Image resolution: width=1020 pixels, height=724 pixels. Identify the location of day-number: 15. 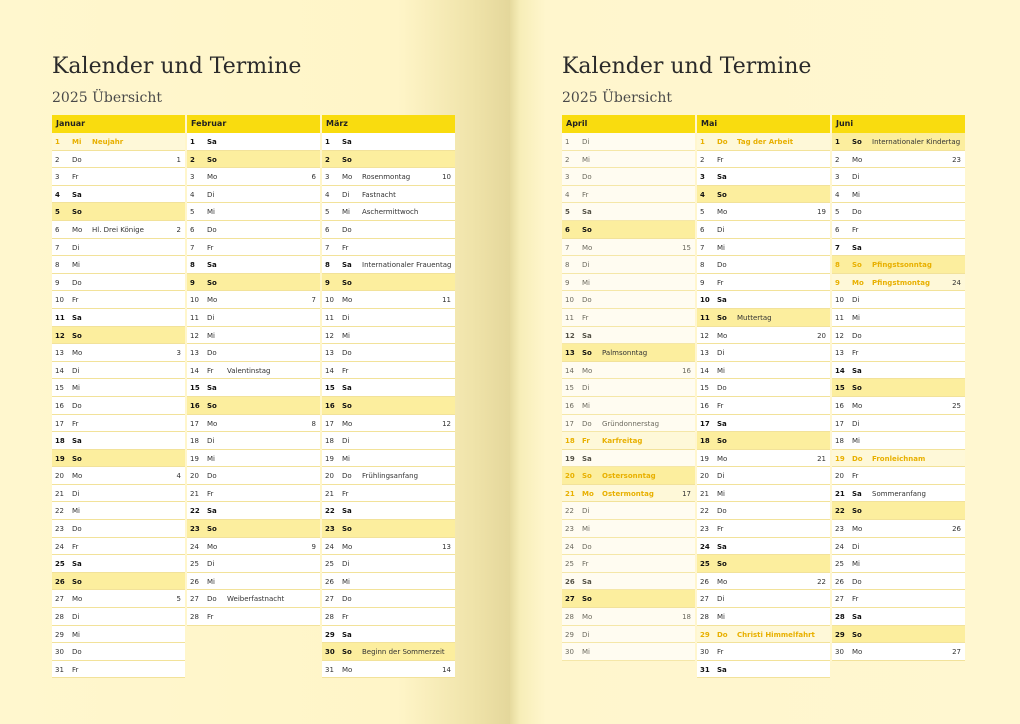
(195, 388).